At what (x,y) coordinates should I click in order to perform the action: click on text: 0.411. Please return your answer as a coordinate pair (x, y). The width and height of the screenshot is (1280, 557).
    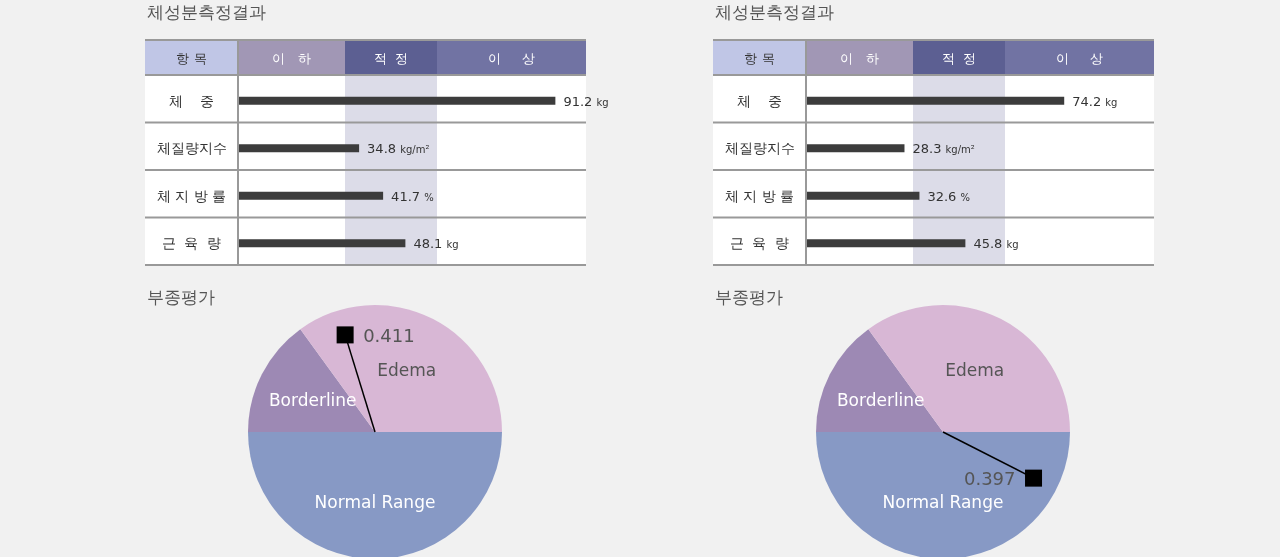
    Looking at the image, I should click on (389, 335).